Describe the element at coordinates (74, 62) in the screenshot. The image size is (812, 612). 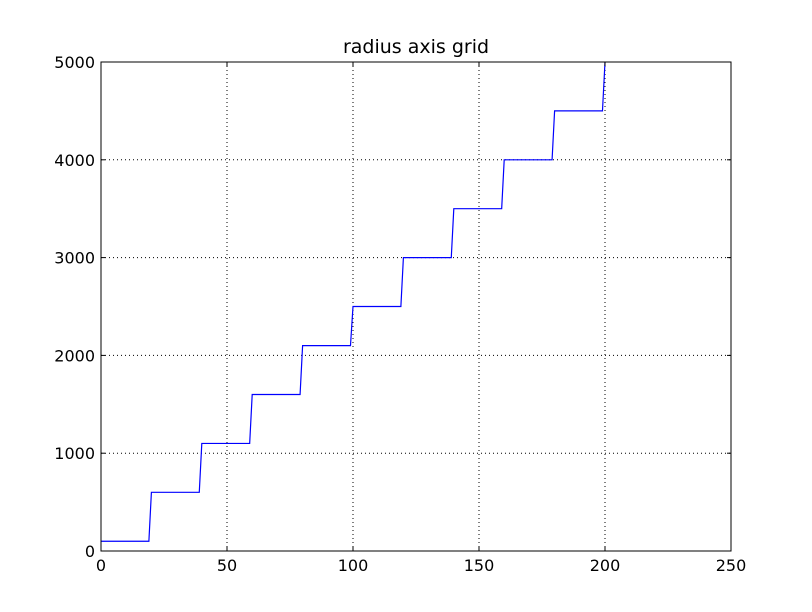
I see `y-tick-label: 5000` at that location.